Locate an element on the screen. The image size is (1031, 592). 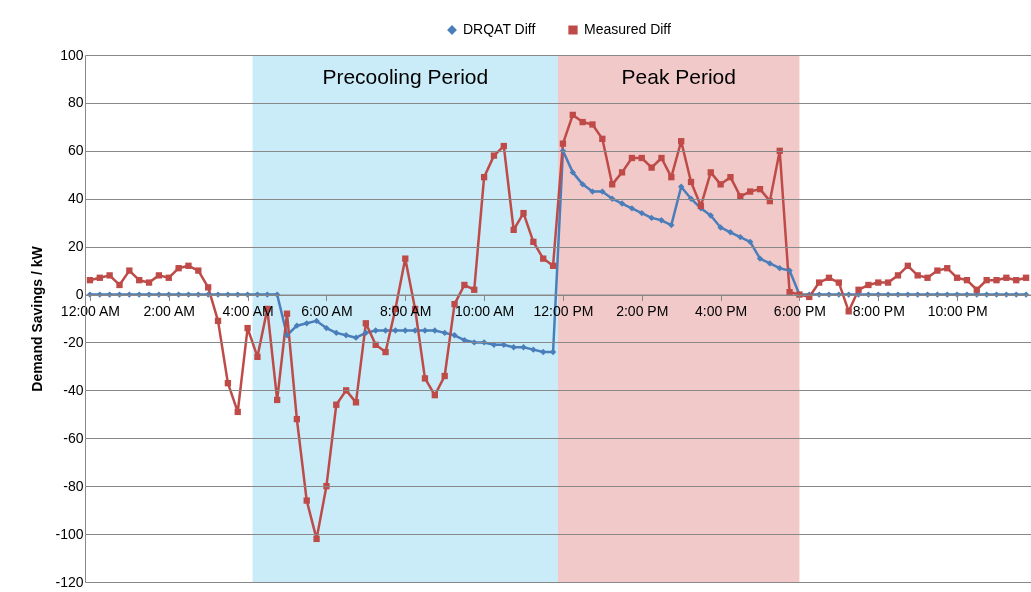
band-label: Precooling Period is located at coordinates (405, 76).